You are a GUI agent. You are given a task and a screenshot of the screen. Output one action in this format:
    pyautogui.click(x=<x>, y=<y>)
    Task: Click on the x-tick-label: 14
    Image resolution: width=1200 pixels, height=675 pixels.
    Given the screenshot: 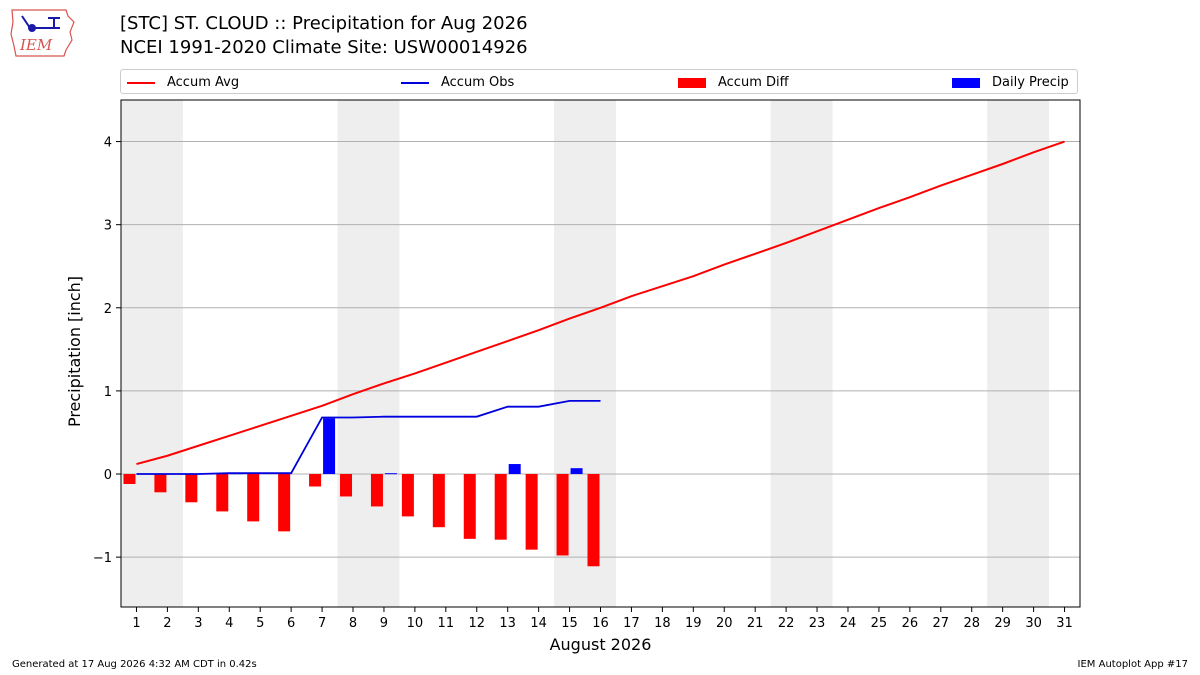 What is the action you would take?
    pyautogui.click(x=538, y=623)
    